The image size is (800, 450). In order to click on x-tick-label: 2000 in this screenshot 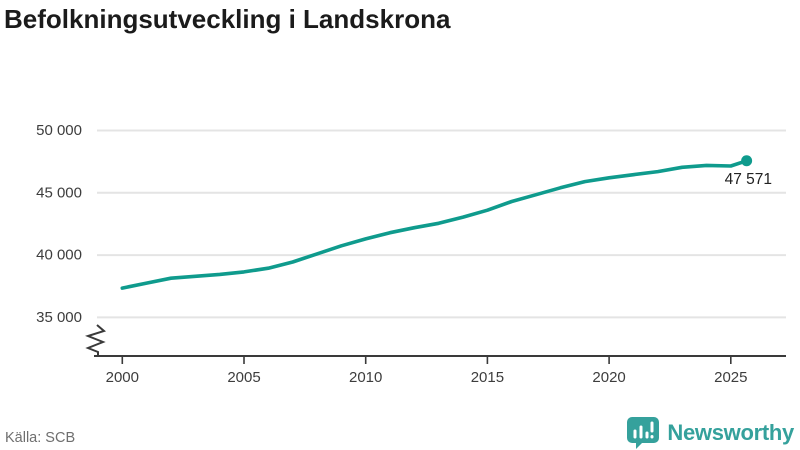, I will do `click(122, 377)`.